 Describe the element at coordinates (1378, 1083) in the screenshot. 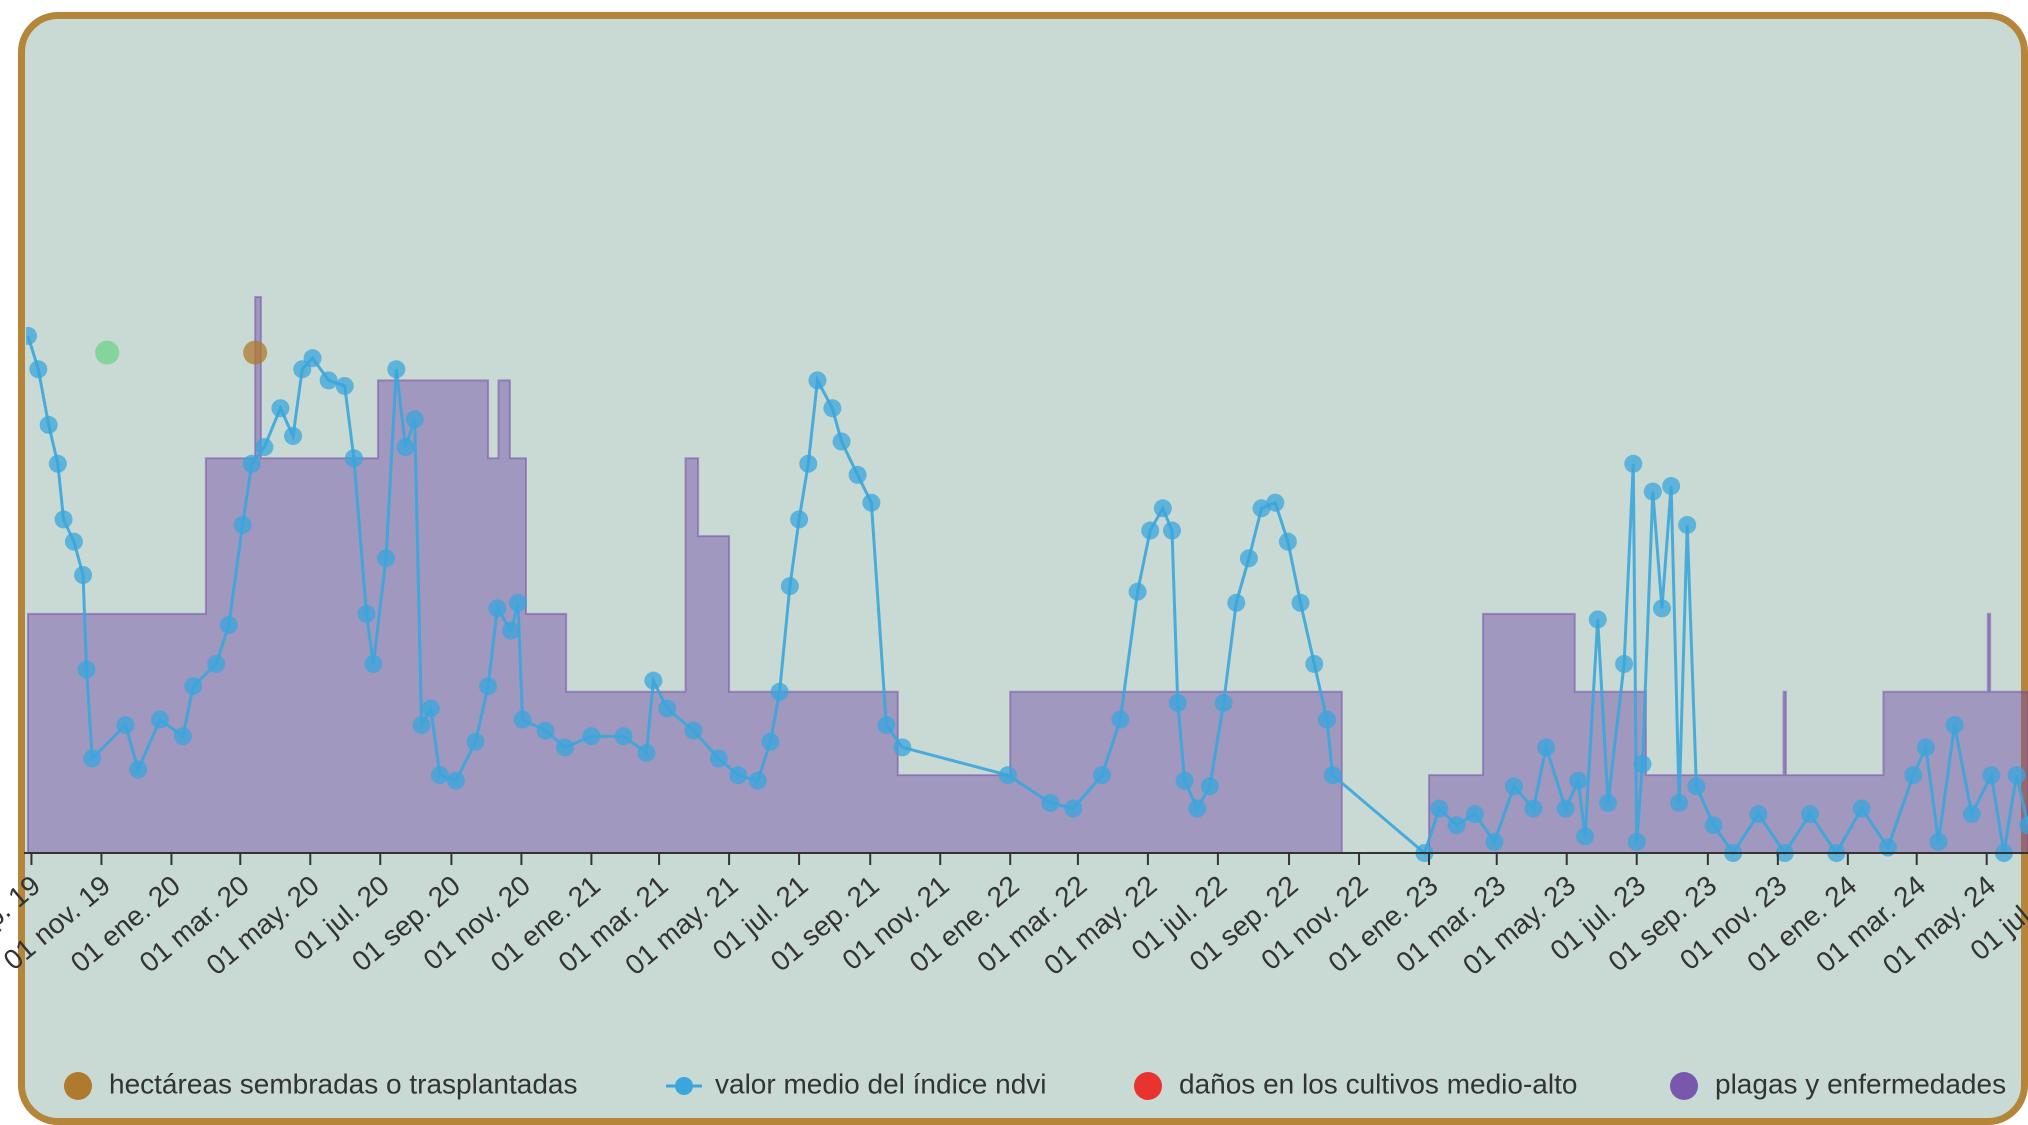

I see `legend-label: daños en los cultivos medio-alto` at that location.